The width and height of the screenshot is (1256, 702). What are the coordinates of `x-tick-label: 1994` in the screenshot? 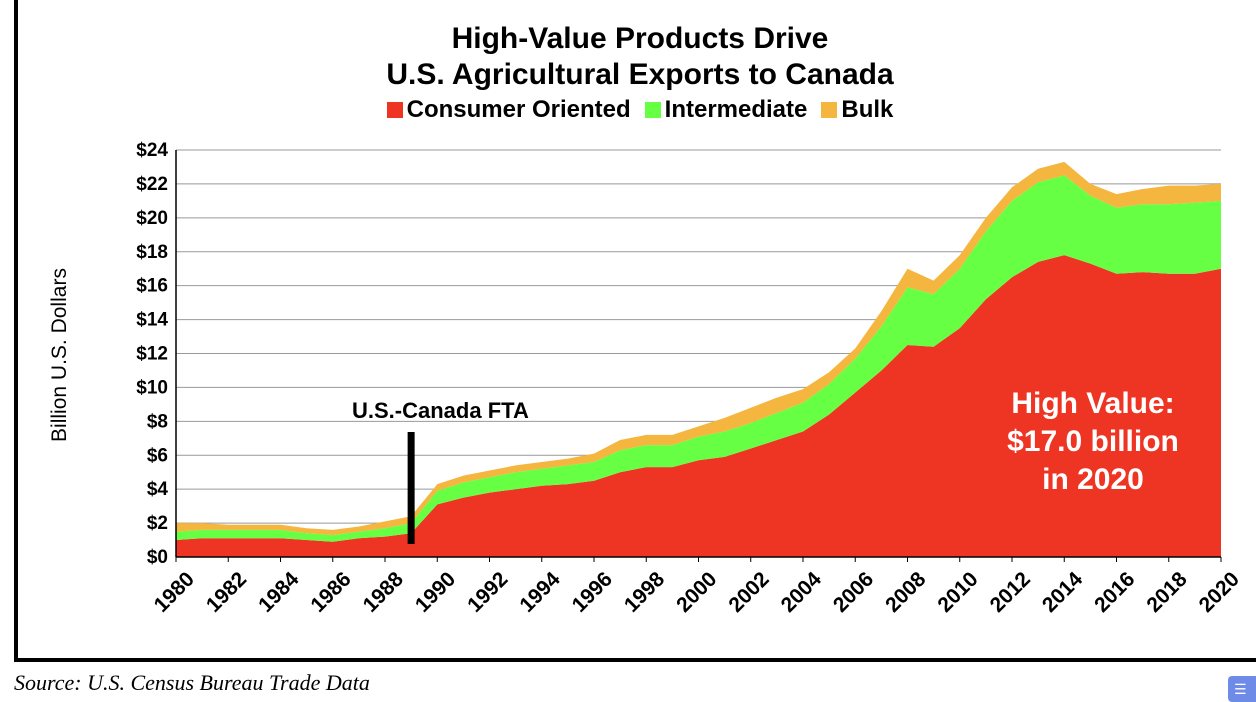 It's located at (540, 592).